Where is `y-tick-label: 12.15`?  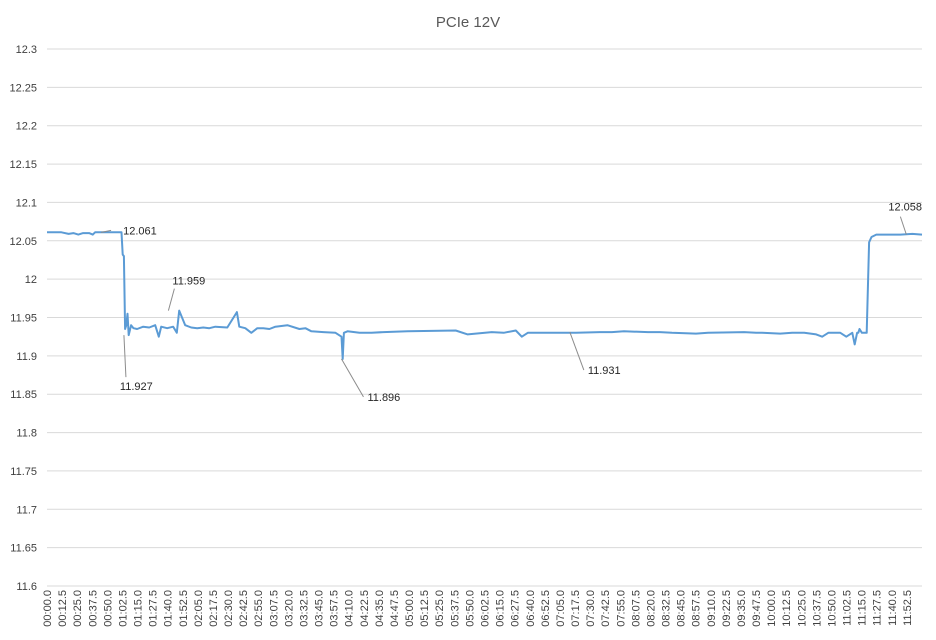
y-tick-label: 12.15 is located at coordinates (23, 165).